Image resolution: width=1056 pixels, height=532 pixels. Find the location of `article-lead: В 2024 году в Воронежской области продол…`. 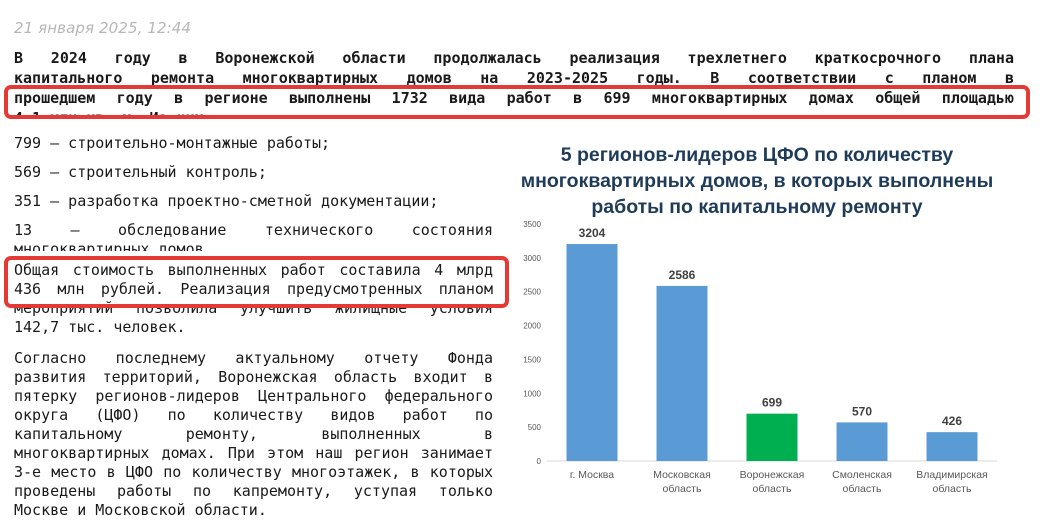

article-lead: В 2024 году в Воронежской области продол… is located at coordinates (514, 84).